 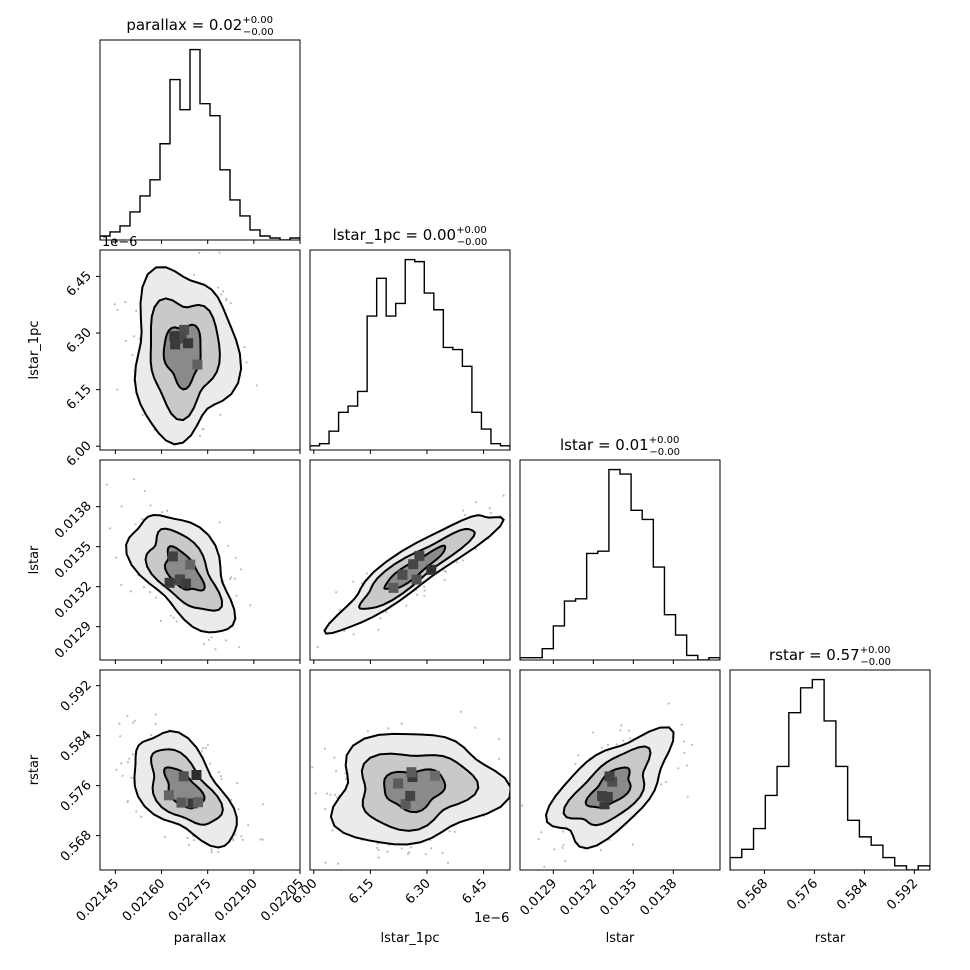 What do you see at coordinates (198, 561) in the screenshot?
I see `panel-parallax-lstar` at bounding box center [198, 561].